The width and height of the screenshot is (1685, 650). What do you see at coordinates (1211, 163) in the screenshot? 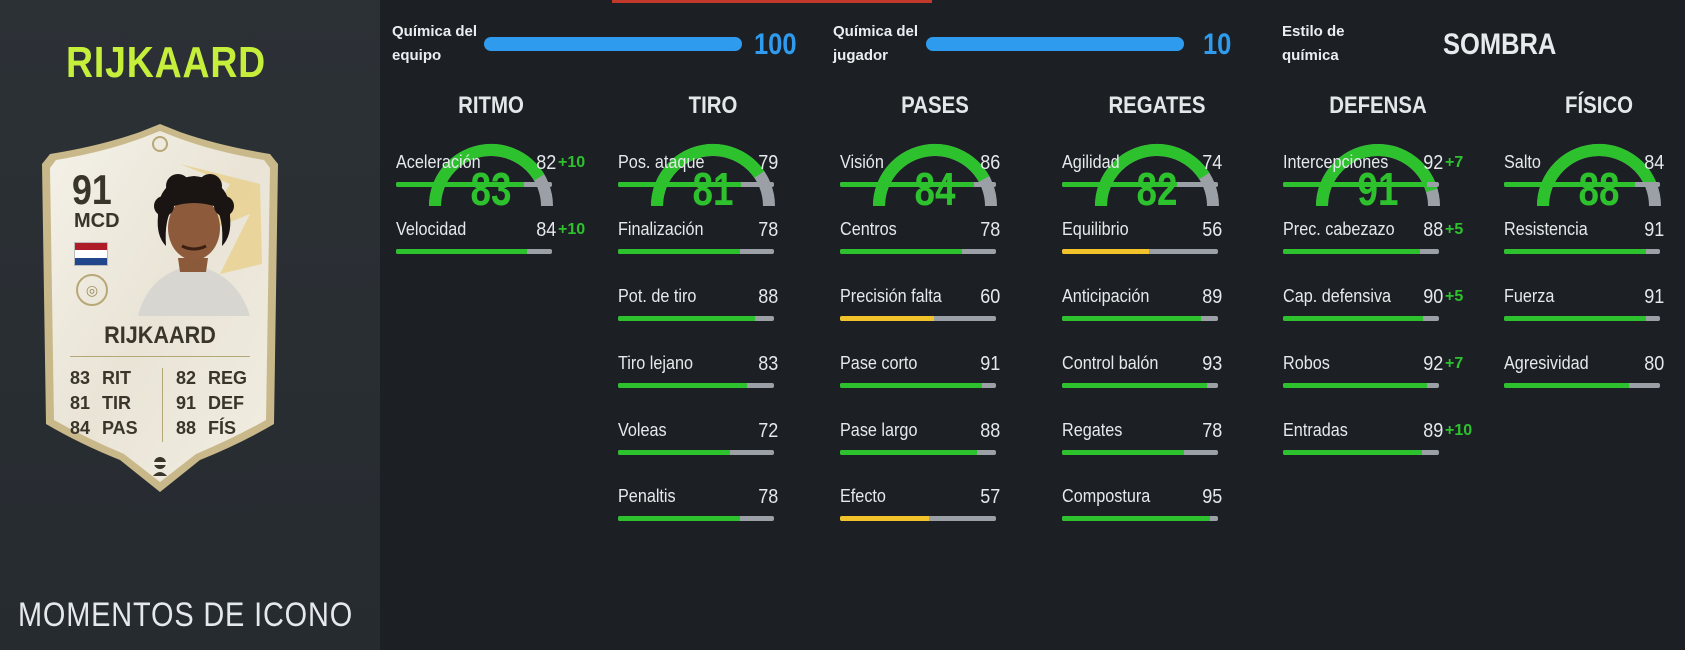
I see `stat-value: 74` at bounding box center [1211, 163].